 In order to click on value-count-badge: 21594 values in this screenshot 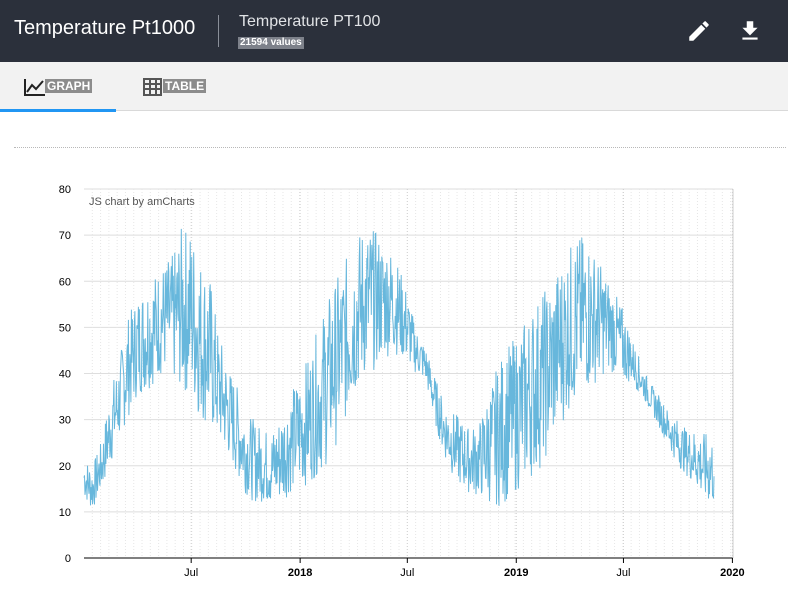, I will do `click(271, 43)`.